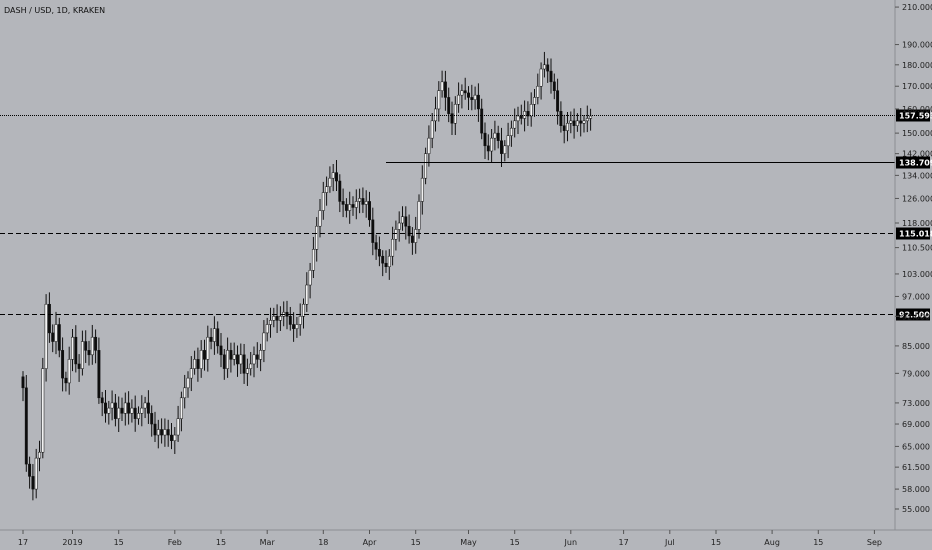 The height and width of the screenshot is (550, 932). I want to click on price-tick-label: 65.000, so click(916, 446).